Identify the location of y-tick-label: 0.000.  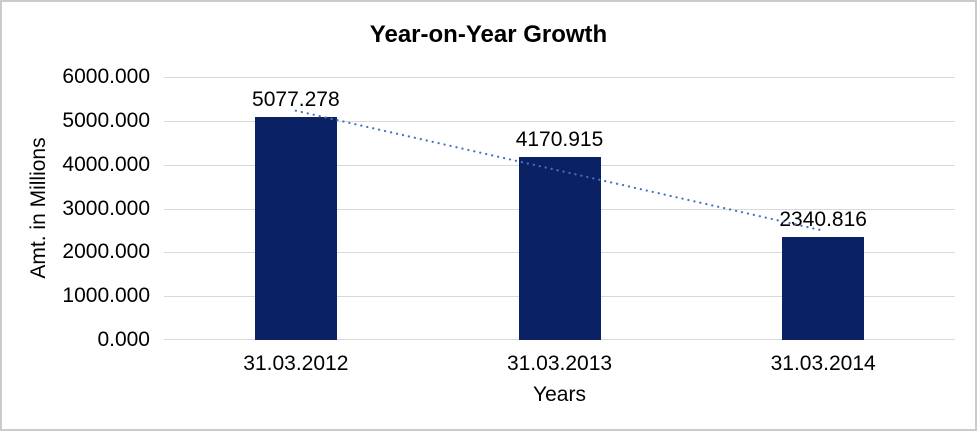
(123, 339).